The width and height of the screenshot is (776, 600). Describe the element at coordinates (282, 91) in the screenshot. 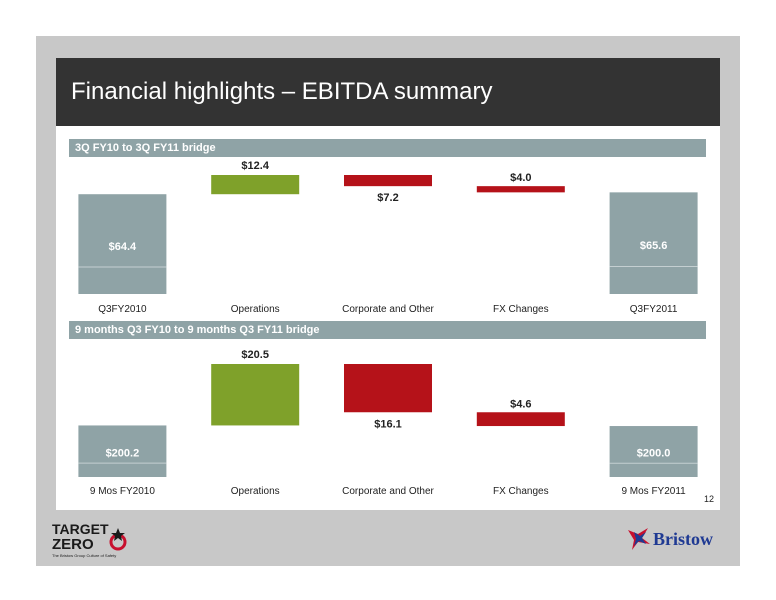

I see `page-title: Financial highlights – EBITDA summary` at that location.